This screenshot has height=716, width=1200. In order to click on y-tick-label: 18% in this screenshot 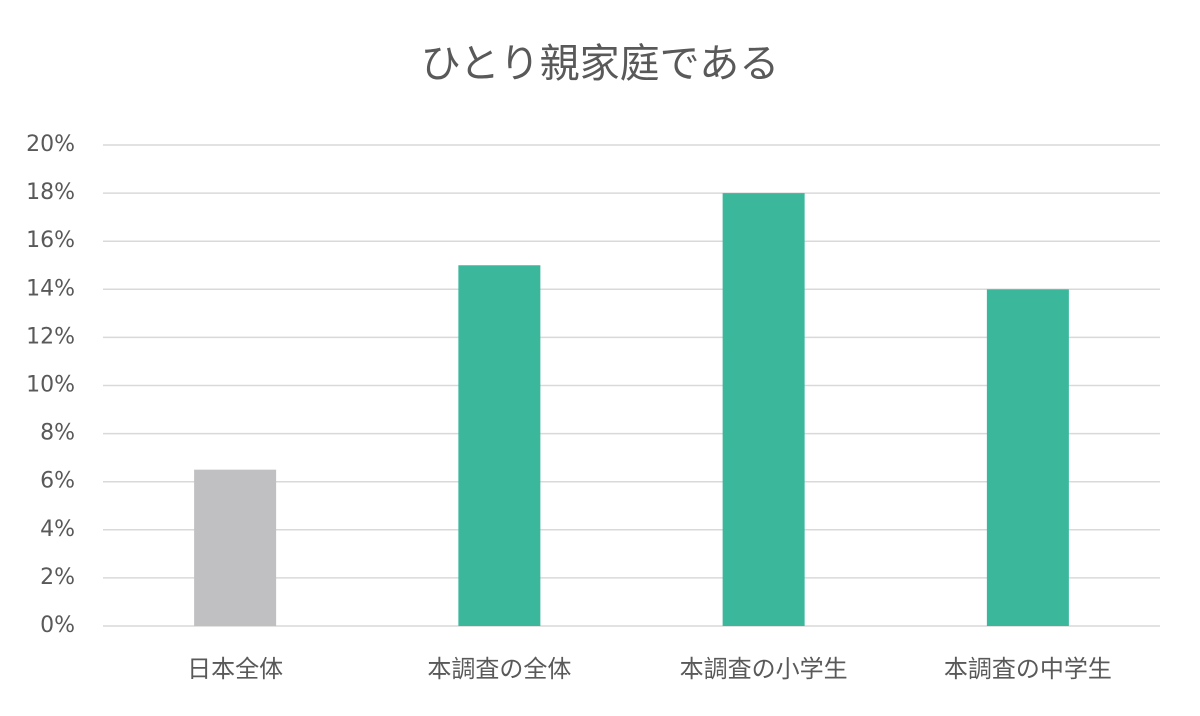, I will do `click(50, 192)`.